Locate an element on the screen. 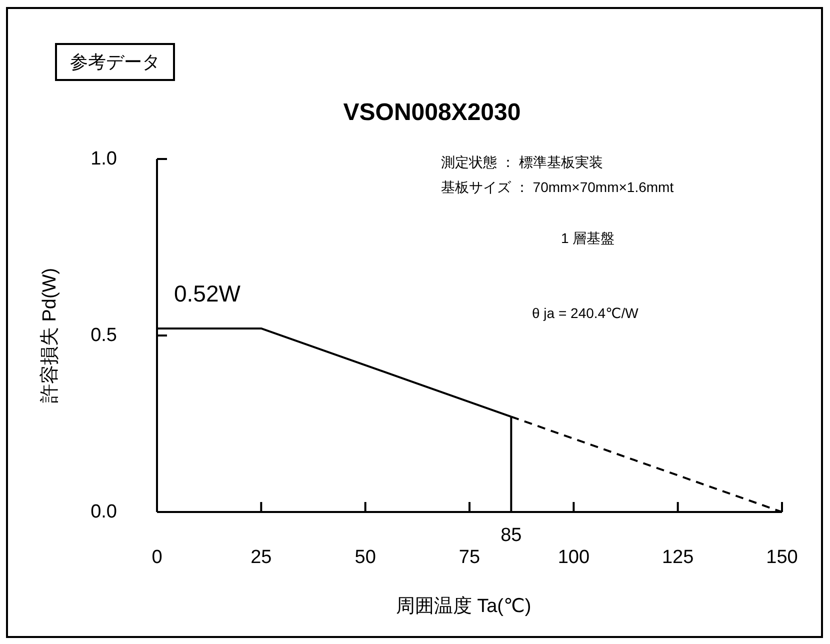 The image size is (830, 644). x-tick-label: 150 is located at coordinates (782, 557).